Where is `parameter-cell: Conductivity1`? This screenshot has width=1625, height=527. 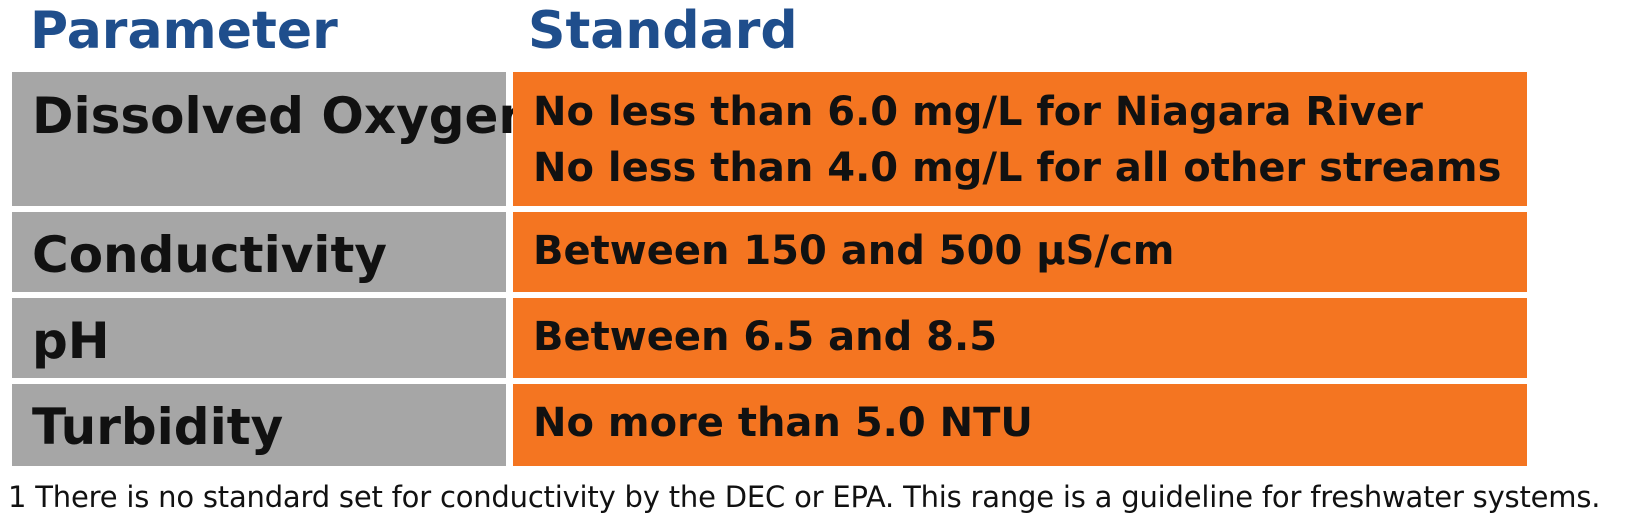 parameter-cell: Conductivity1 is located at coordinates (259, 267).